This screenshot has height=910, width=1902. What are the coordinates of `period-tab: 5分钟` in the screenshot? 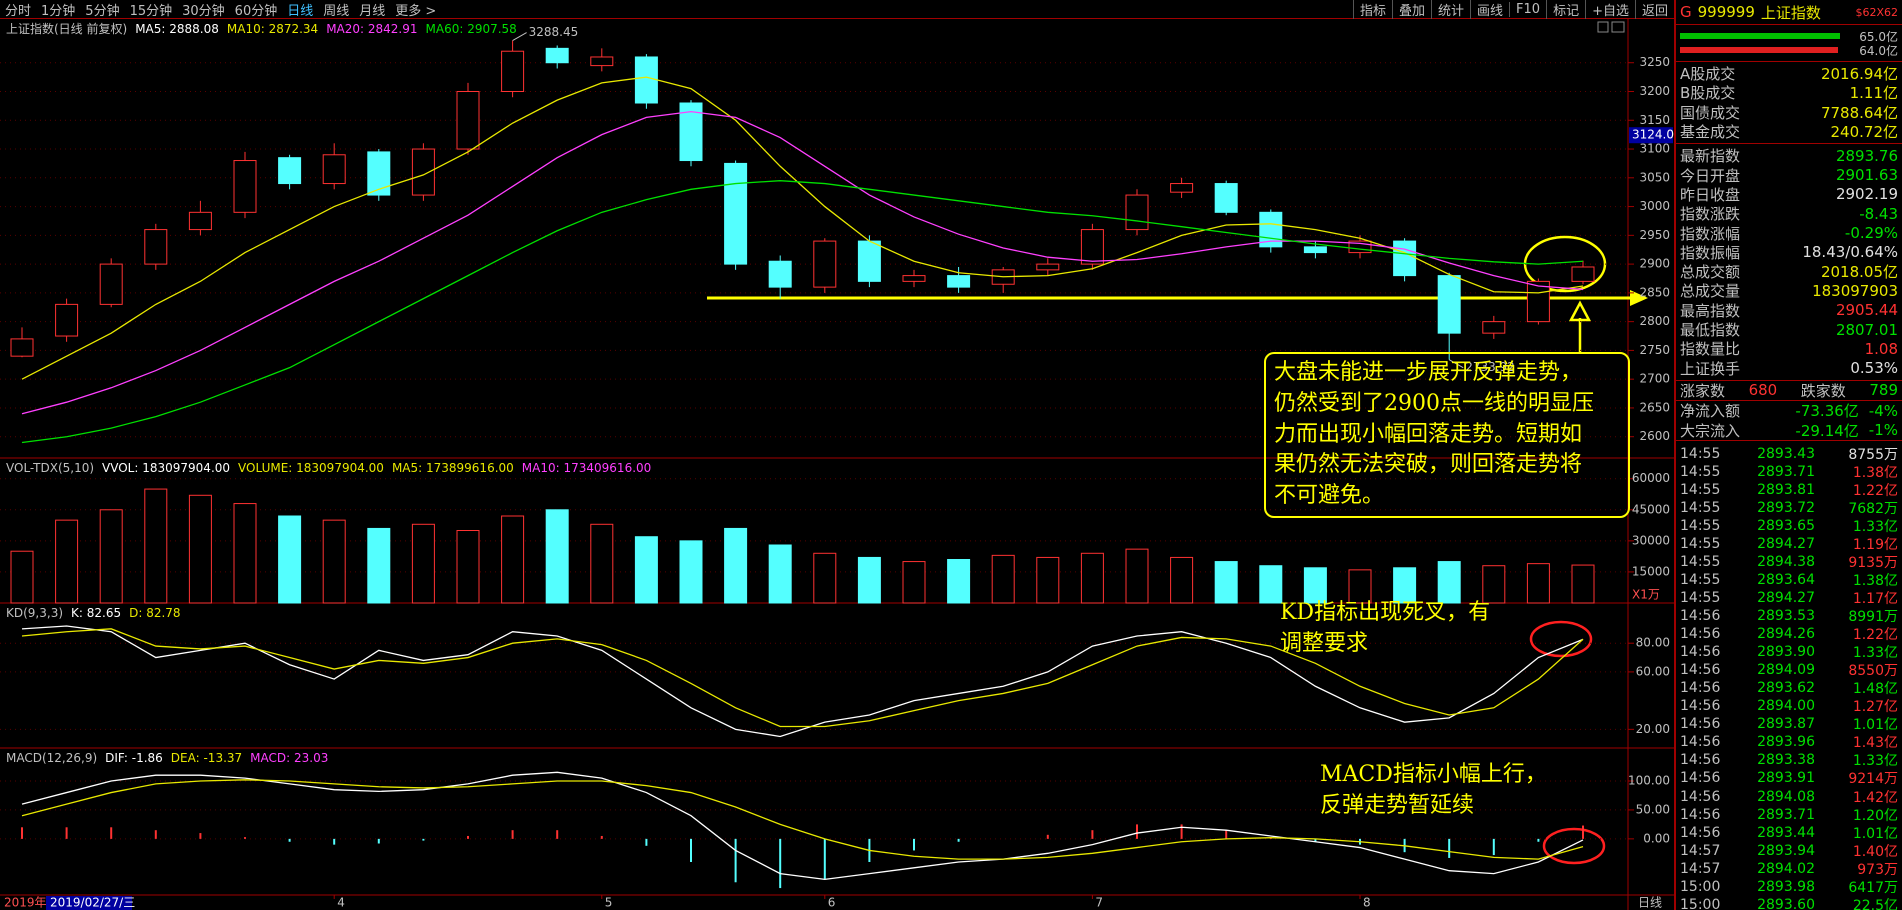 It's located at (102, 11).